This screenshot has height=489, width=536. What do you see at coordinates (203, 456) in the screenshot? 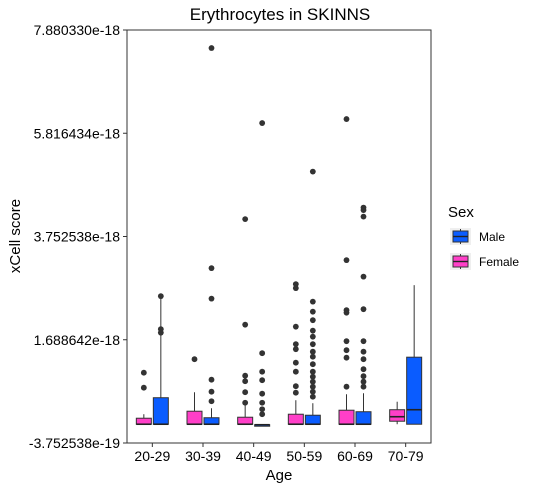
I see `x-tick-label: 30-39` at bounding box center [203, 456].